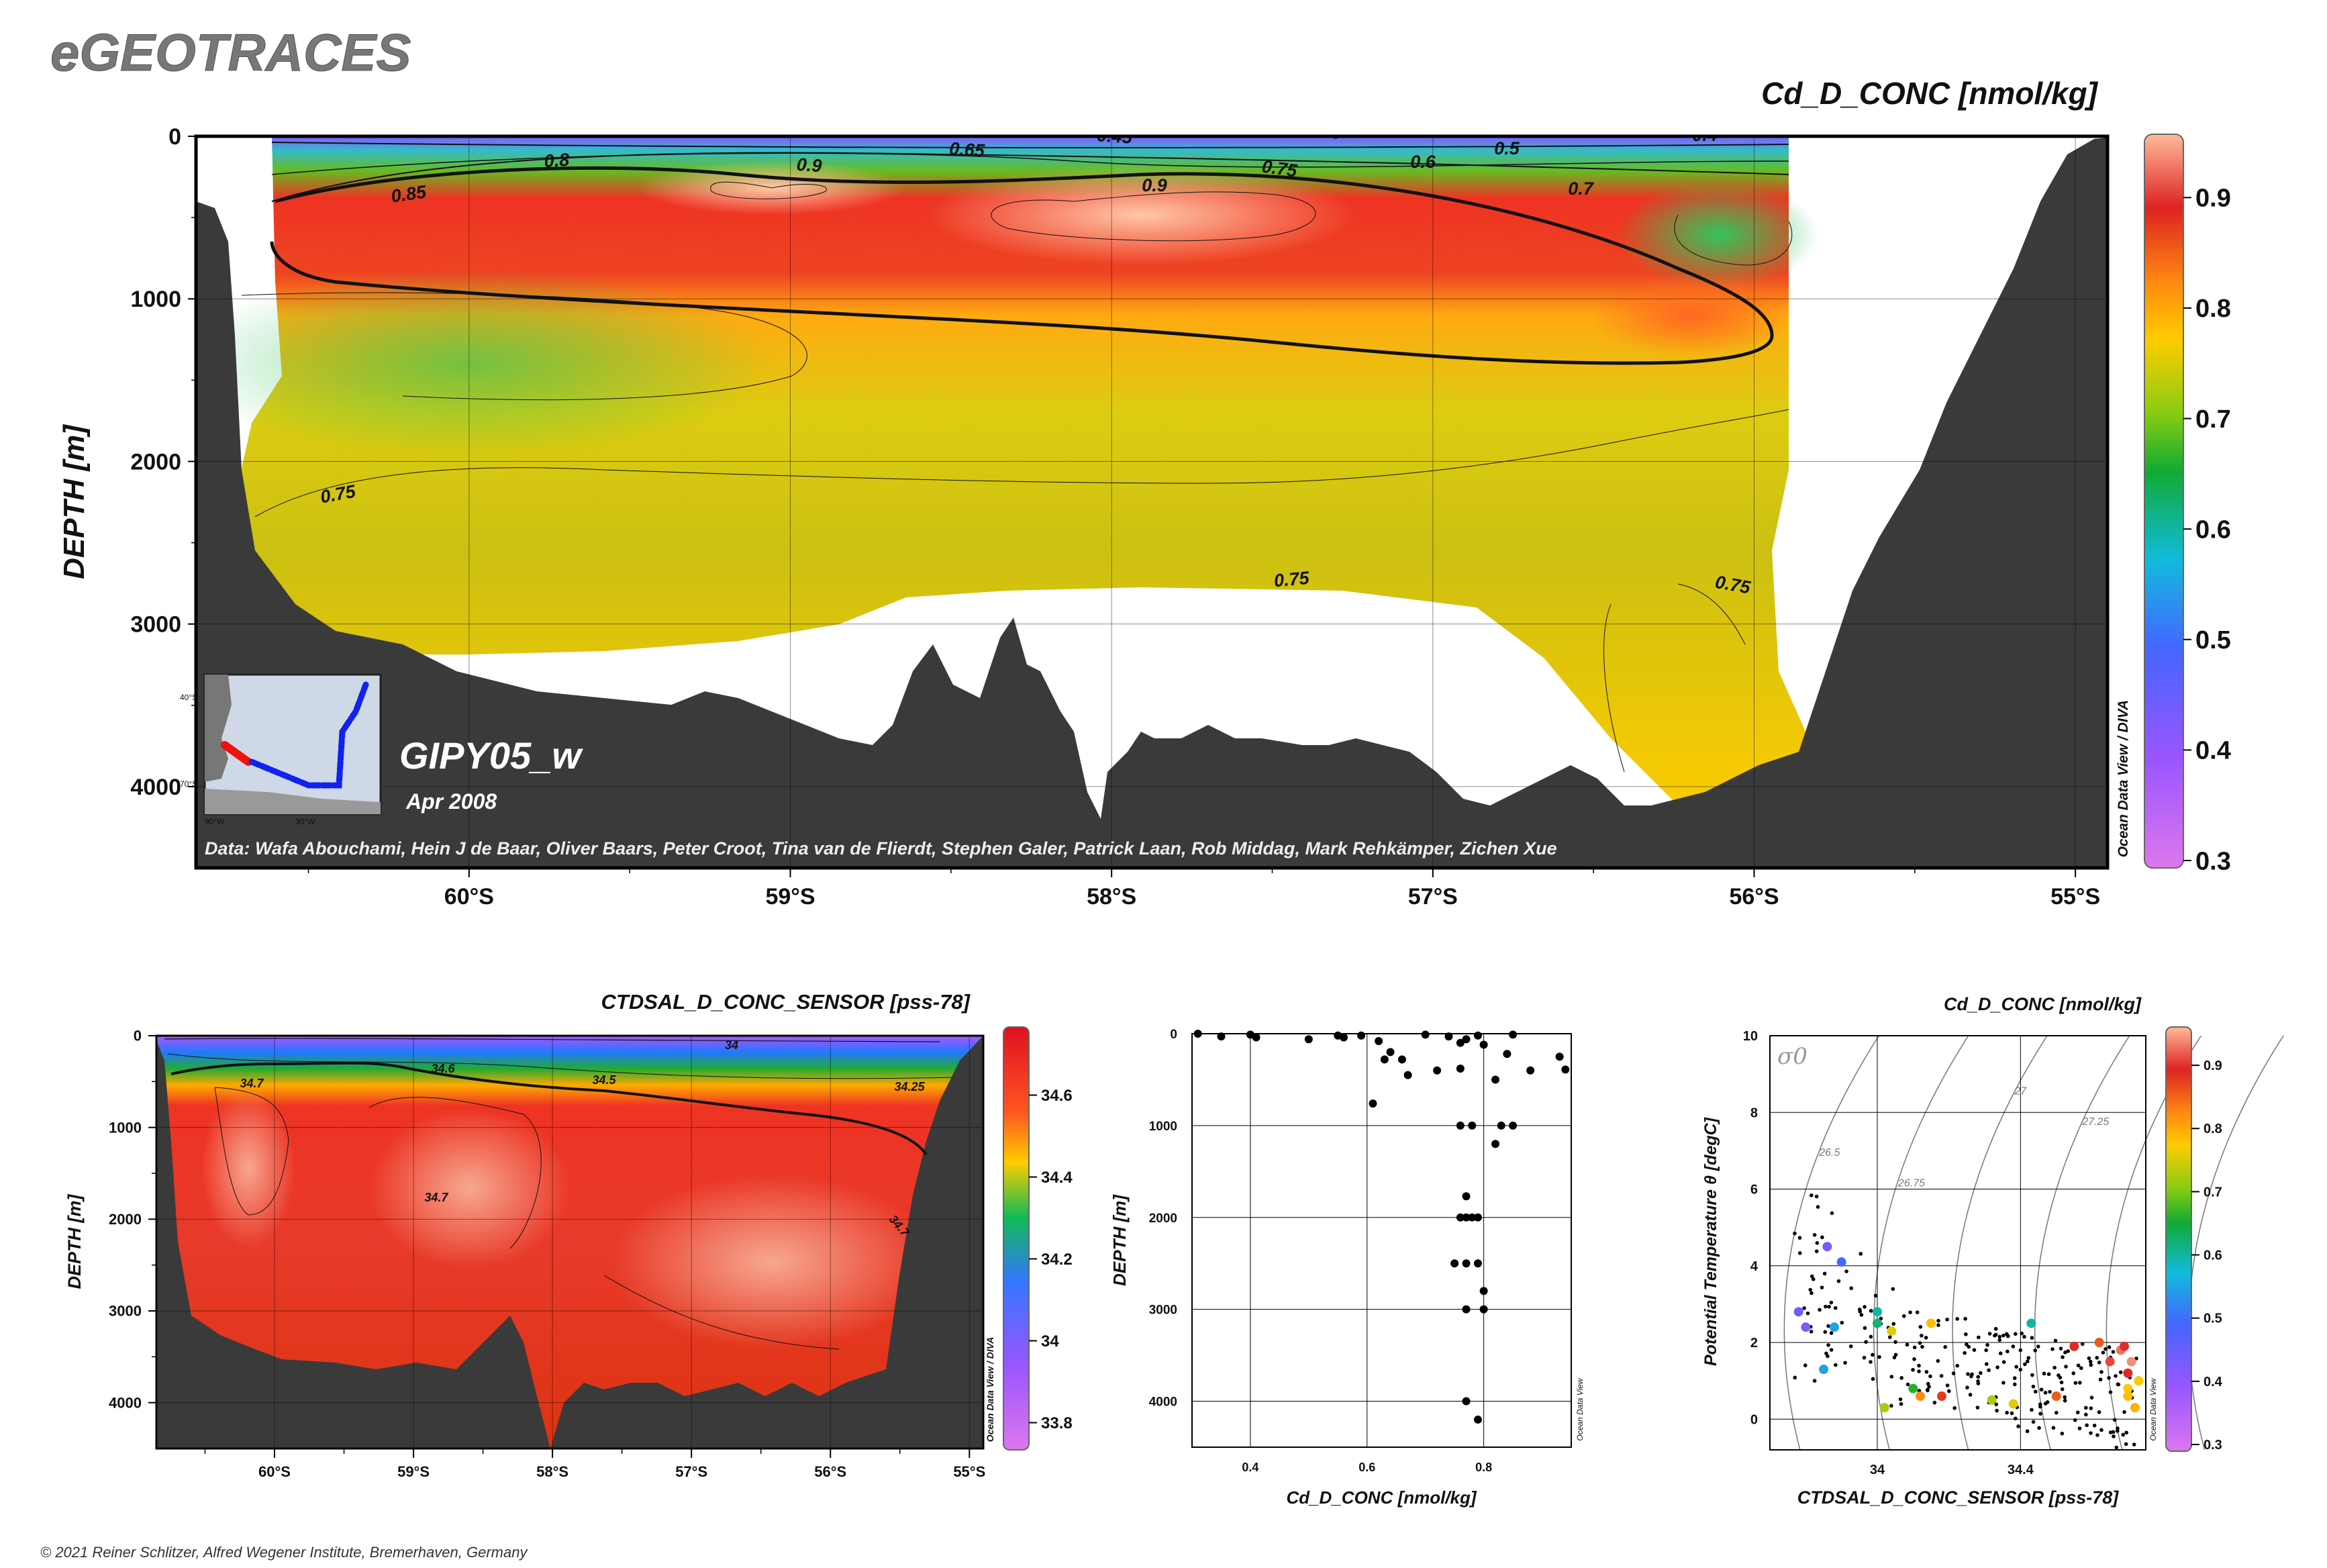  Describe the element at coordinates (2213, 309) in the screenshot. I see `colorbar-tick-label: 0.8` at that location.